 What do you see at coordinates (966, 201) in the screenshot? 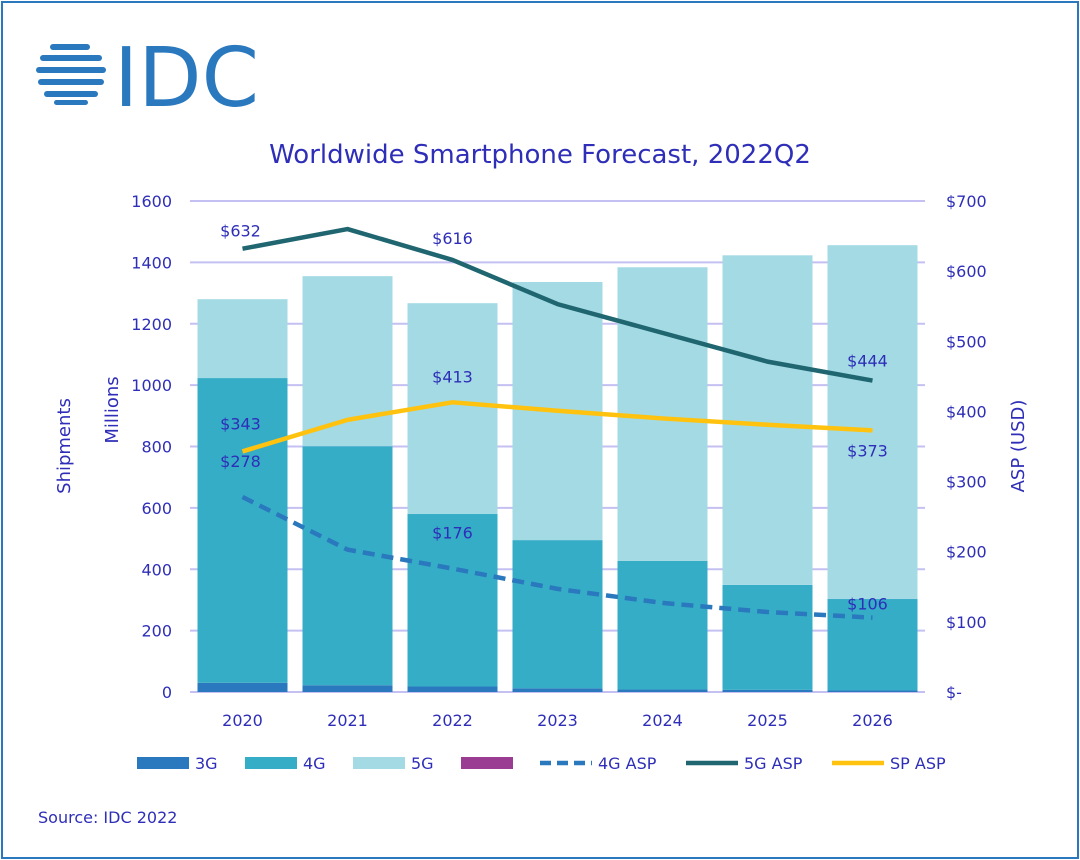
I see `y2-tick-label: $700` at bounding box center [966, 201].